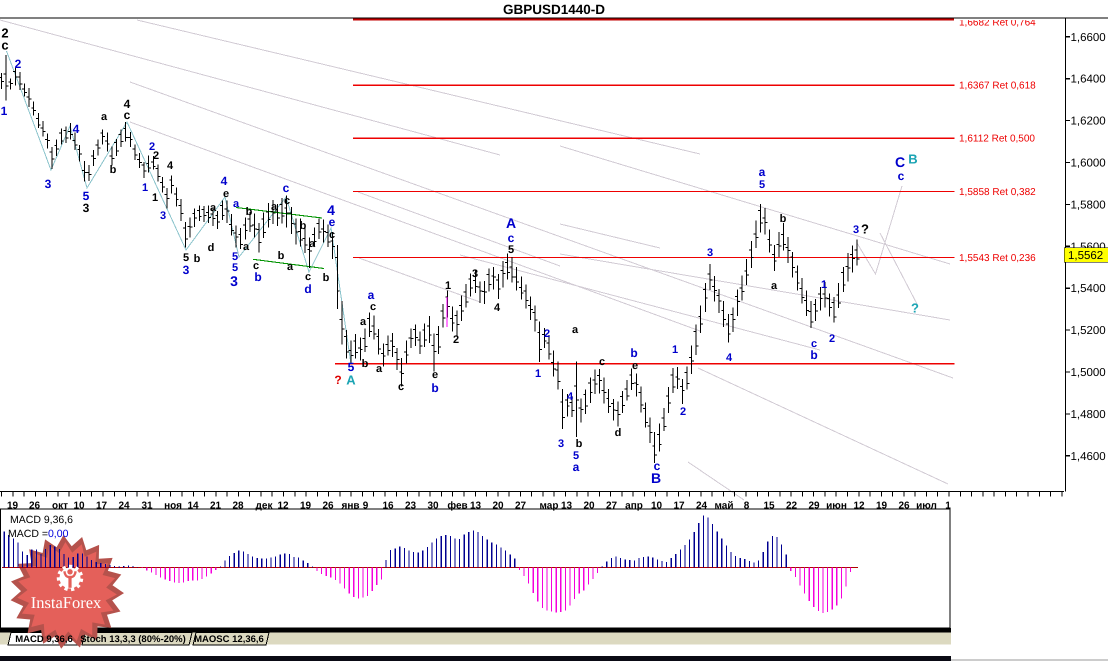 The width and height of the screenshot is (1108, 661). What do you see at coordinates (997, 23) in the screenshot?
I see `svg-text: 1,6682 Ret 0,764` at bounding box center [997, 23].